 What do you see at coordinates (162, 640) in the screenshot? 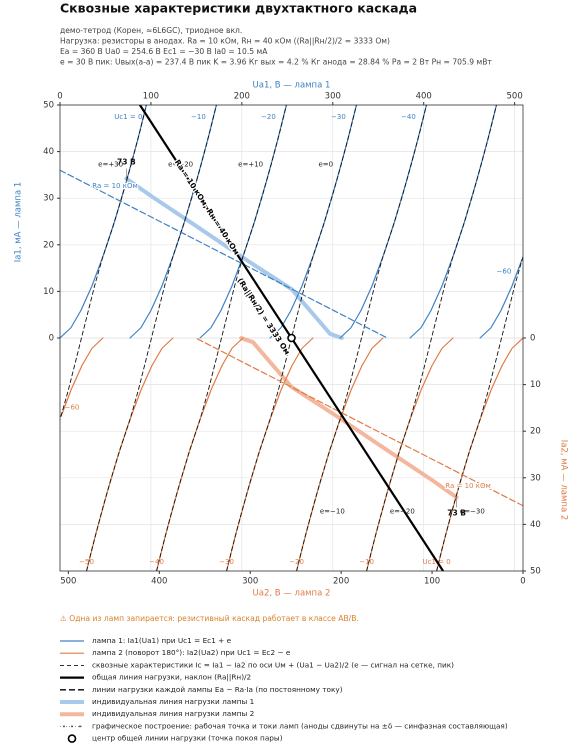
I see `legend-label: лампа 1: Ia1(Ua1) при Uc1 = Ec1 + e` at bounding box center [162, 640].